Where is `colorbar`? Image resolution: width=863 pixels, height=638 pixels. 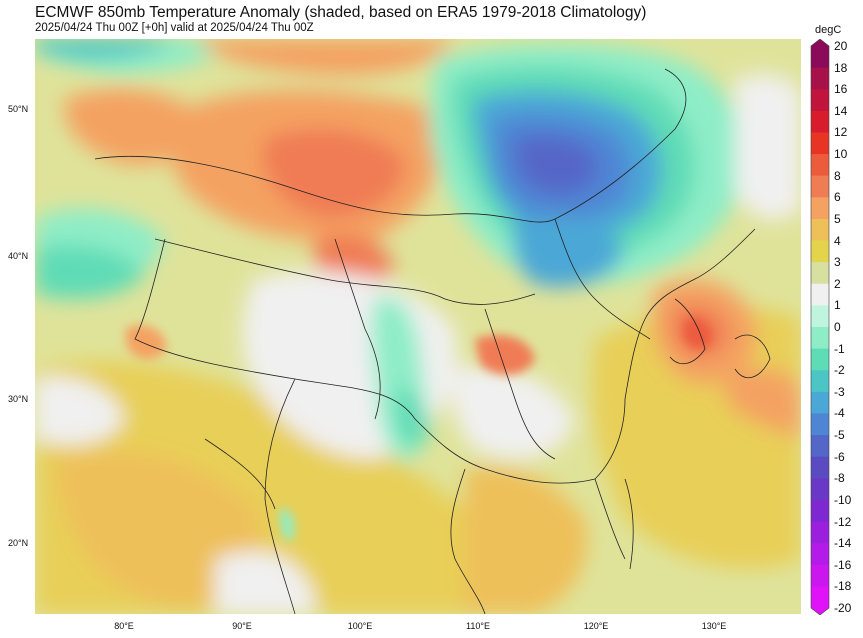 colorbar is located at coordinates (820, 327).